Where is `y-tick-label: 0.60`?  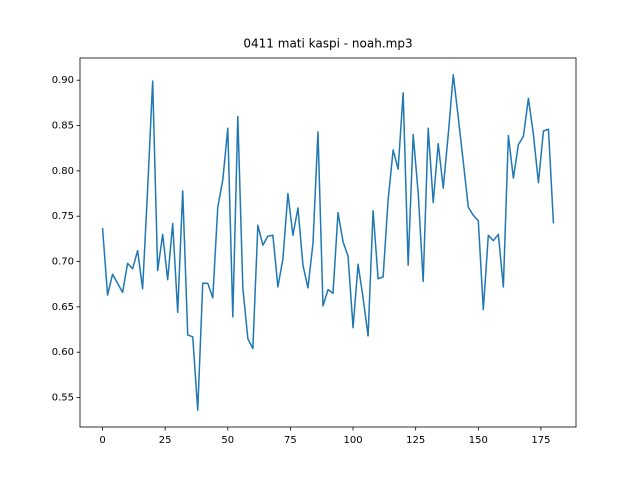 y-tick-label: 0.60 is located at coordinates (63, 352).